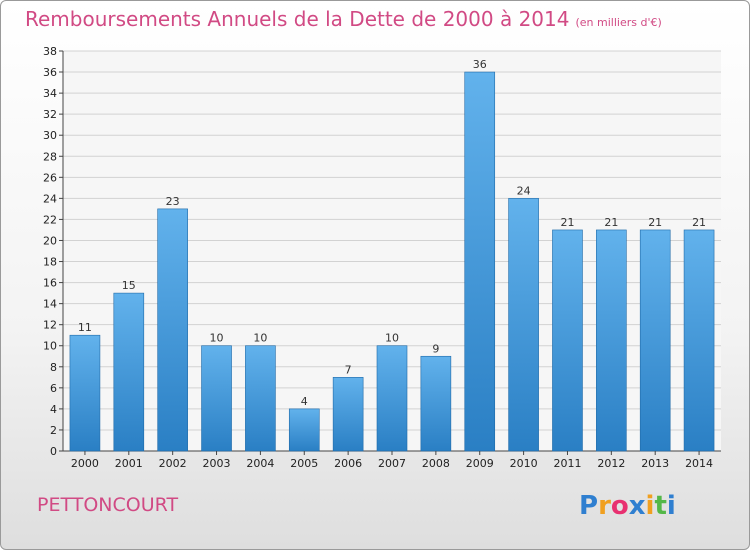  What do you see at coordinates (50, 135) in the screenshot?
I see `y-tick-label: 30` at bounding box center [50, 135].